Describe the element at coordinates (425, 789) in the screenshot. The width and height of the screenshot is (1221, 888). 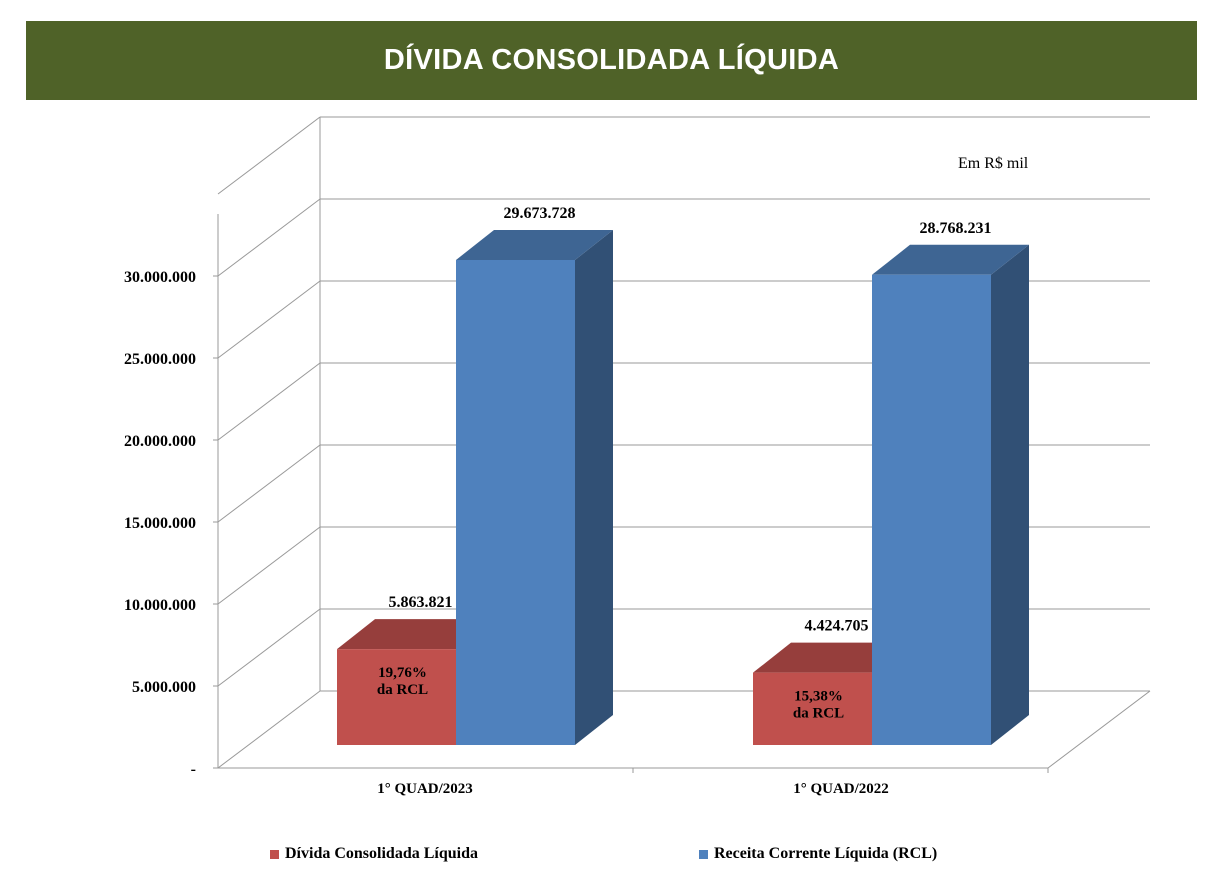
I see `x-tick-label: 1° QUAD/2023` at that location.